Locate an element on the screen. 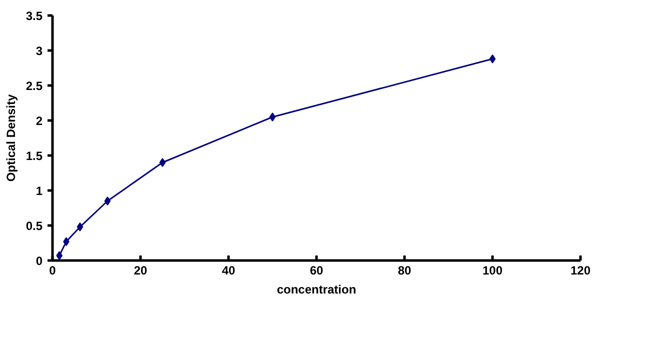 The image size is (650, 337). x-tick-label: 20 is located at coordinates (141, 271).